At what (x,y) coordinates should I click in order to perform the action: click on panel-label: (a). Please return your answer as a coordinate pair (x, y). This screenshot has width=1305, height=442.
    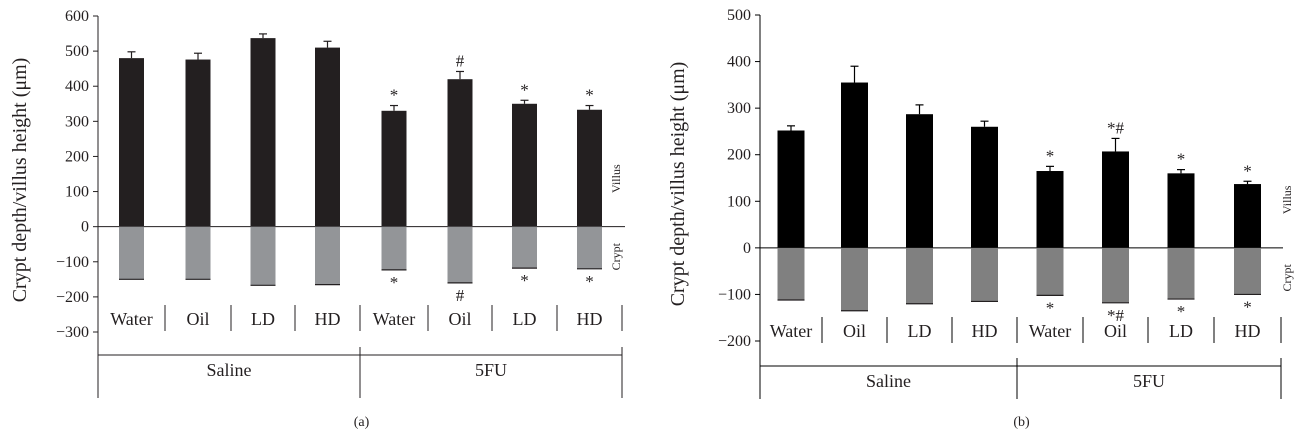
    Looking at the image, I should click on (362, 422).